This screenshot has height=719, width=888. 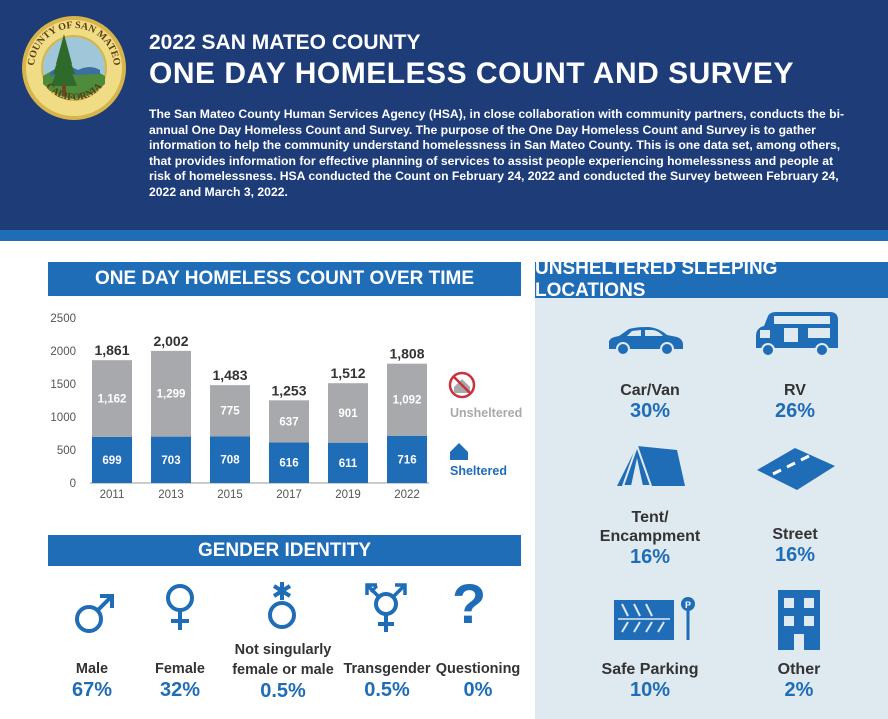 I want to click on location-safe-parking: Safe Parking 10%, so click(x=650, y=681).